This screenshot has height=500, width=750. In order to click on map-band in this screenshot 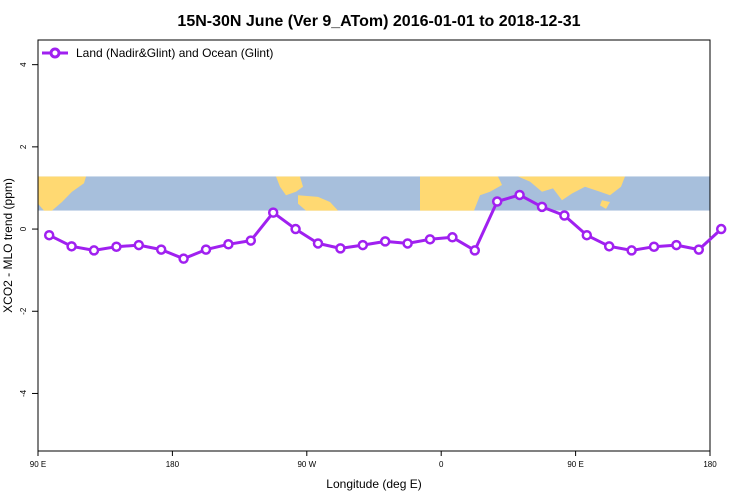, I will do `click(374, 193)`.